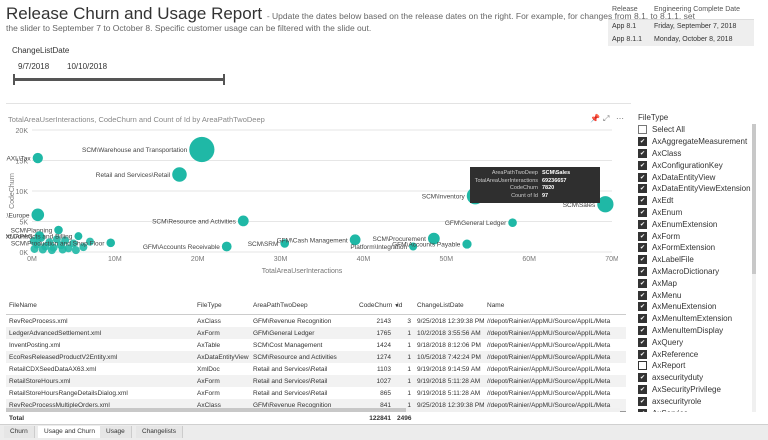 The image size is (768, 440). What do you see at coordinates (681, 26) in the screenshot?
I see `release-row: App 8.1 Friday, September 7, 2018` at bounding box center [681, 26].